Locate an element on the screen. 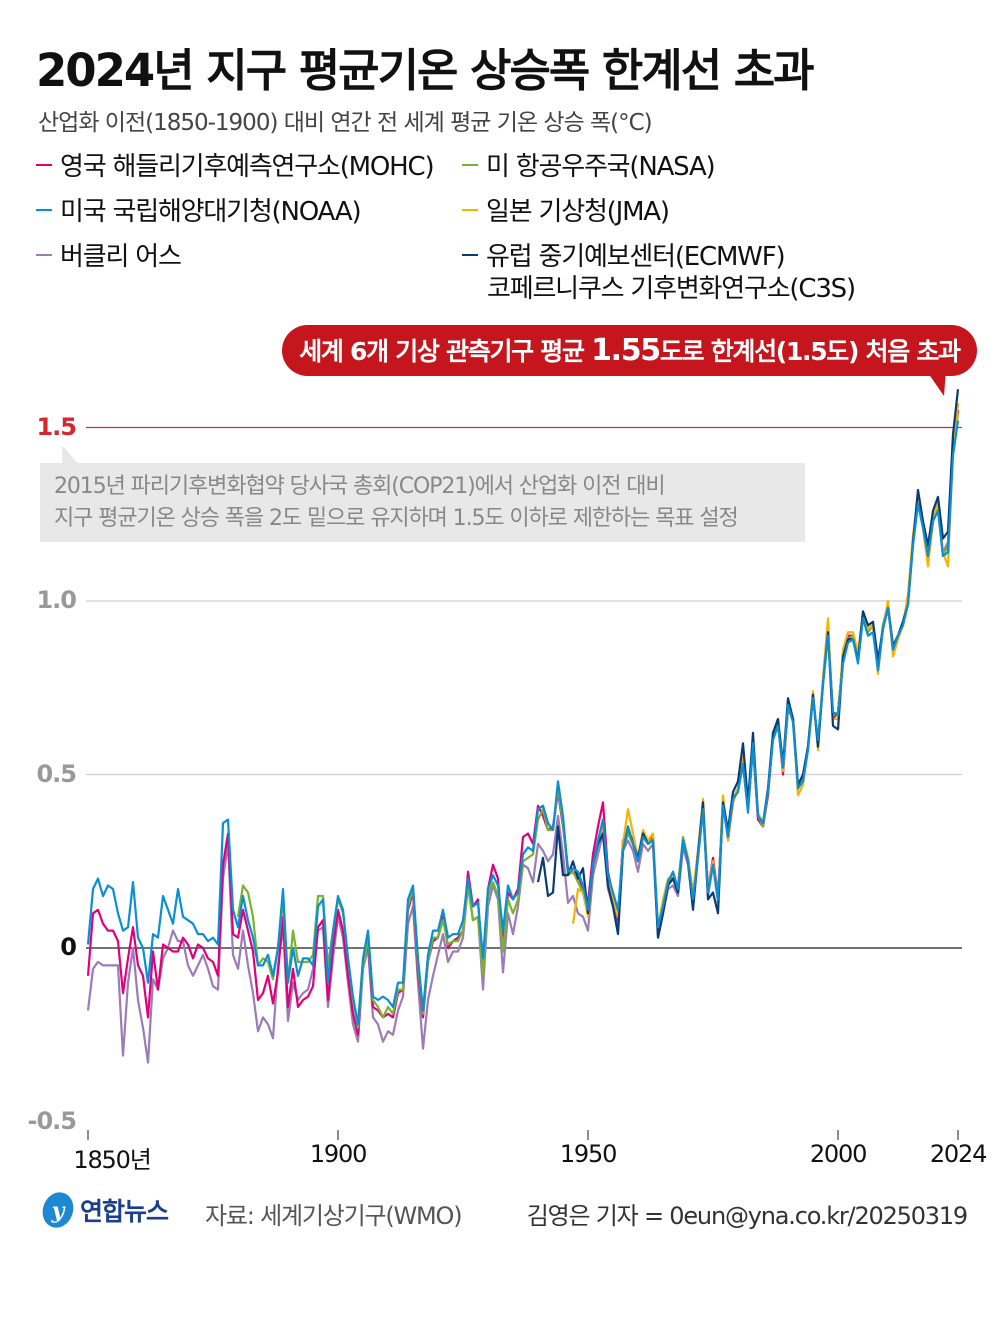  x-tick-label: 2024 is located at coordinates (958, 1154).